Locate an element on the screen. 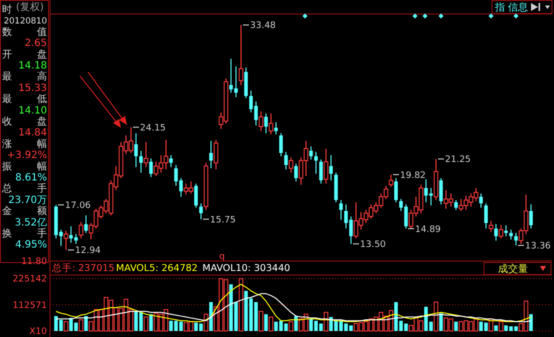 The height and width of the screenshot is (337, 554). annotation: 14.89 is located at coordinates (428, 229).